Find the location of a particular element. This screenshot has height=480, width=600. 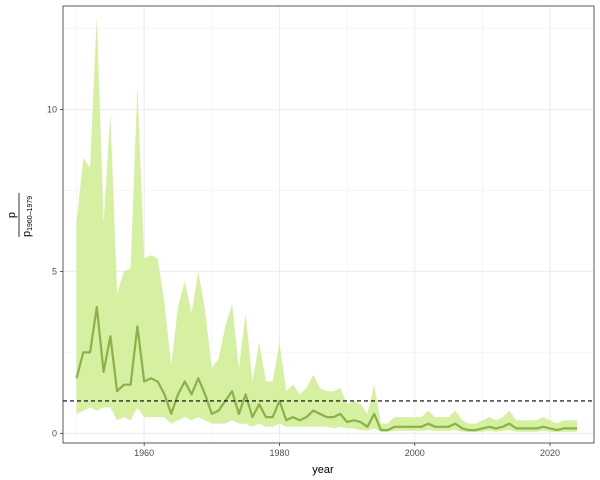

y-axis-title-denominator-subscript: 1960–1979 is located at coordinates (30, 213).